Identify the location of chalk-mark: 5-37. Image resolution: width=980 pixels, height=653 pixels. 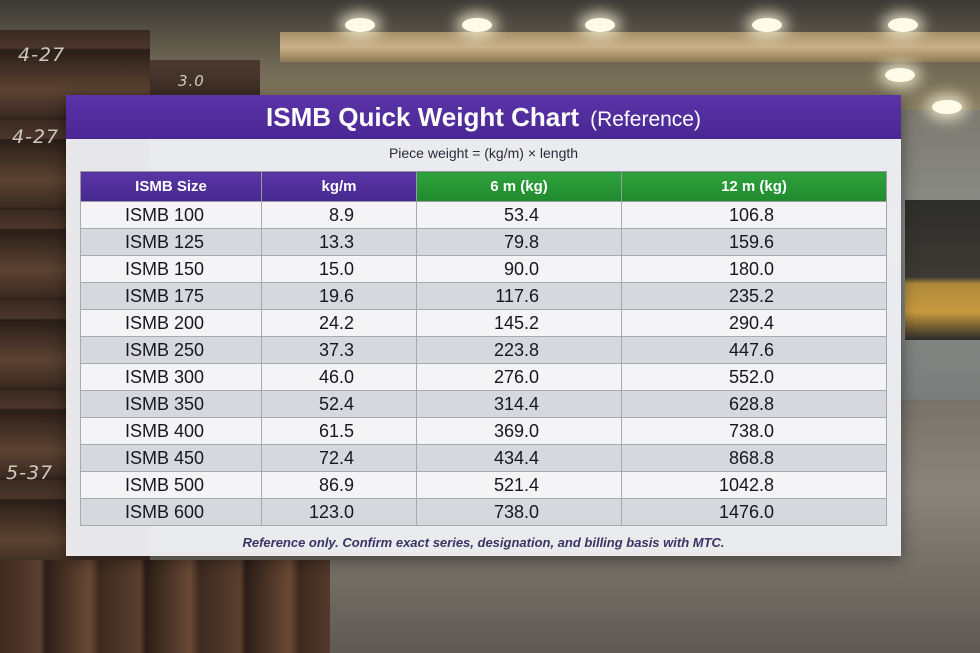
(30, 473).